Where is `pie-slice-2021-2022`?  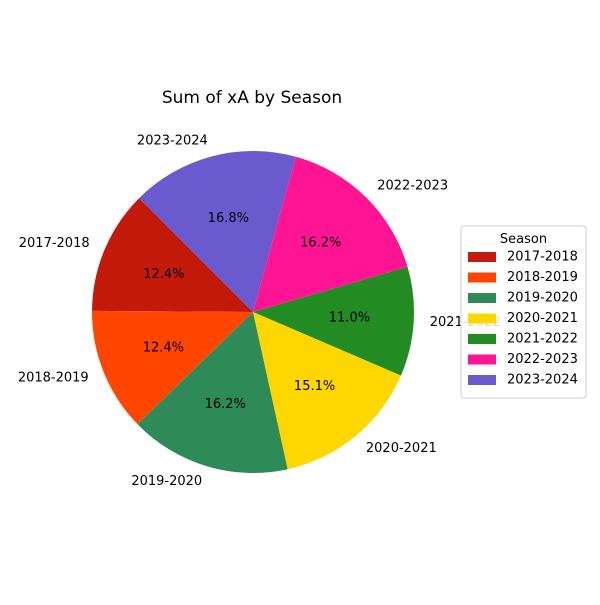
pie-slice-2021-2022 is located at coordinates (334, 321).